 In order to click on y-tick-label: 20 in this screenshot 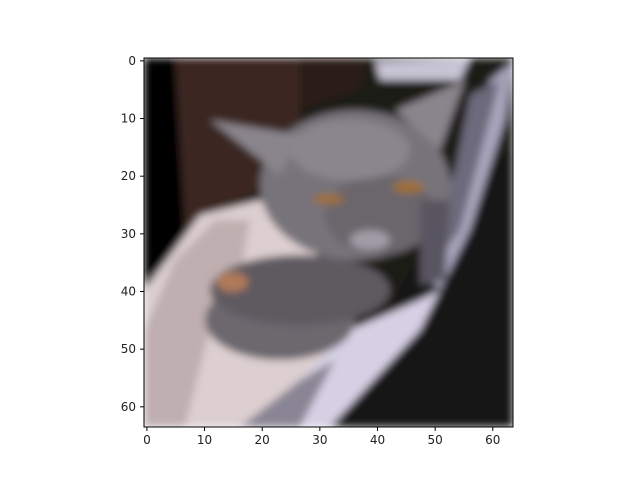, I will do `click(128, 176)`.